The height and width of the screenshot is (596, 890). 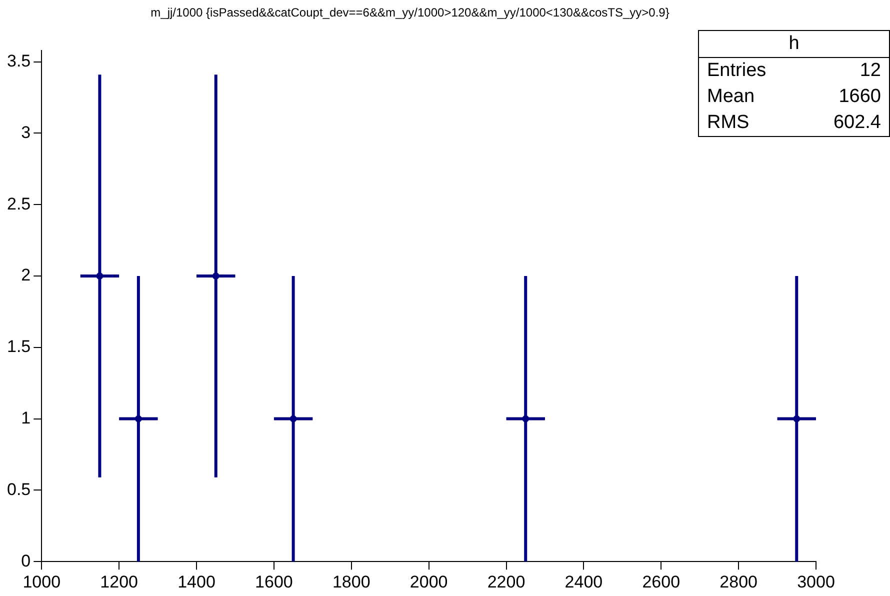 I want to click on x-tick-label: 1000, so click(x=41, y=582).